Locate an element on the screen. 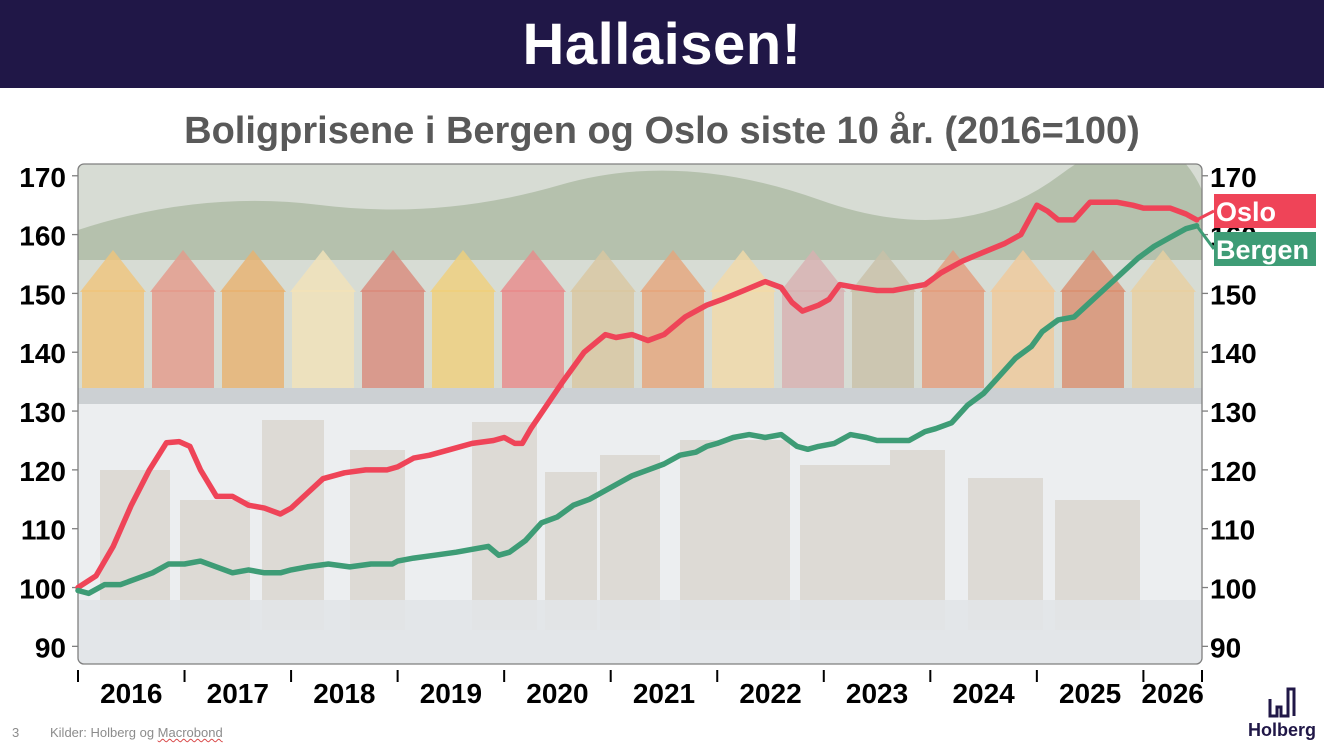 This screenshot has width=1324, height=745. x-tick-label: 2019 is located at coordinates (451, 693).